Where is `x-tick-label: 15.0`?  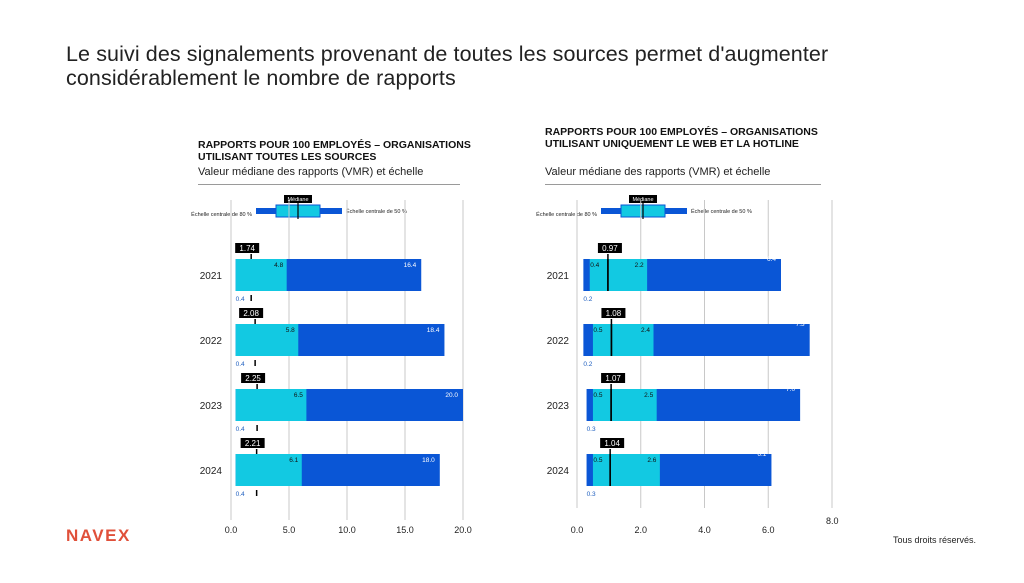
x-tick-label: 15.0 is located at coordinates (405, 530).